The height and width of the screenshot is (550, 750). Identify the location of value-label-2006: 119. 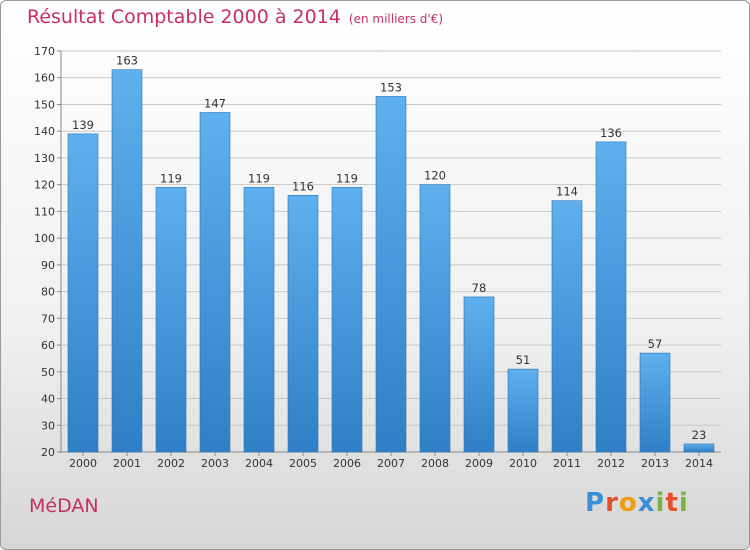
(347, 178).